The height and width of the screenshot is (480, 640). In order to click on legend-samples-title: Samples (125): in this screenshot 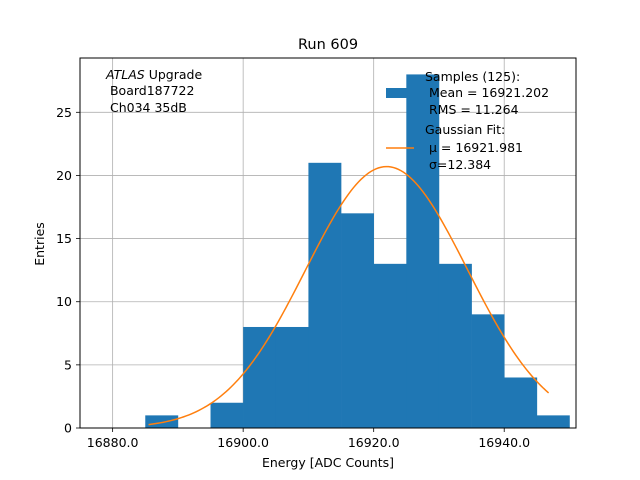, I will do `click(472, 76)`.